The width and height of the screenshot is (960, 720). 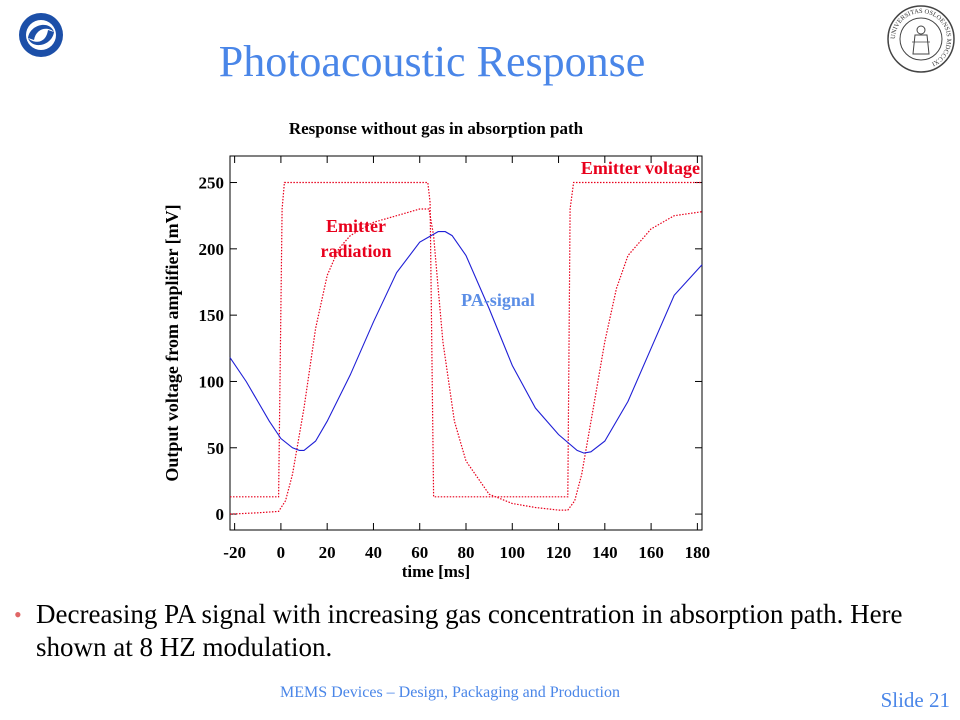 What do you see at coordinates (355, 251) in the screenshot?
I see `annotation-line: radiation` at bounding box center [355, 251].